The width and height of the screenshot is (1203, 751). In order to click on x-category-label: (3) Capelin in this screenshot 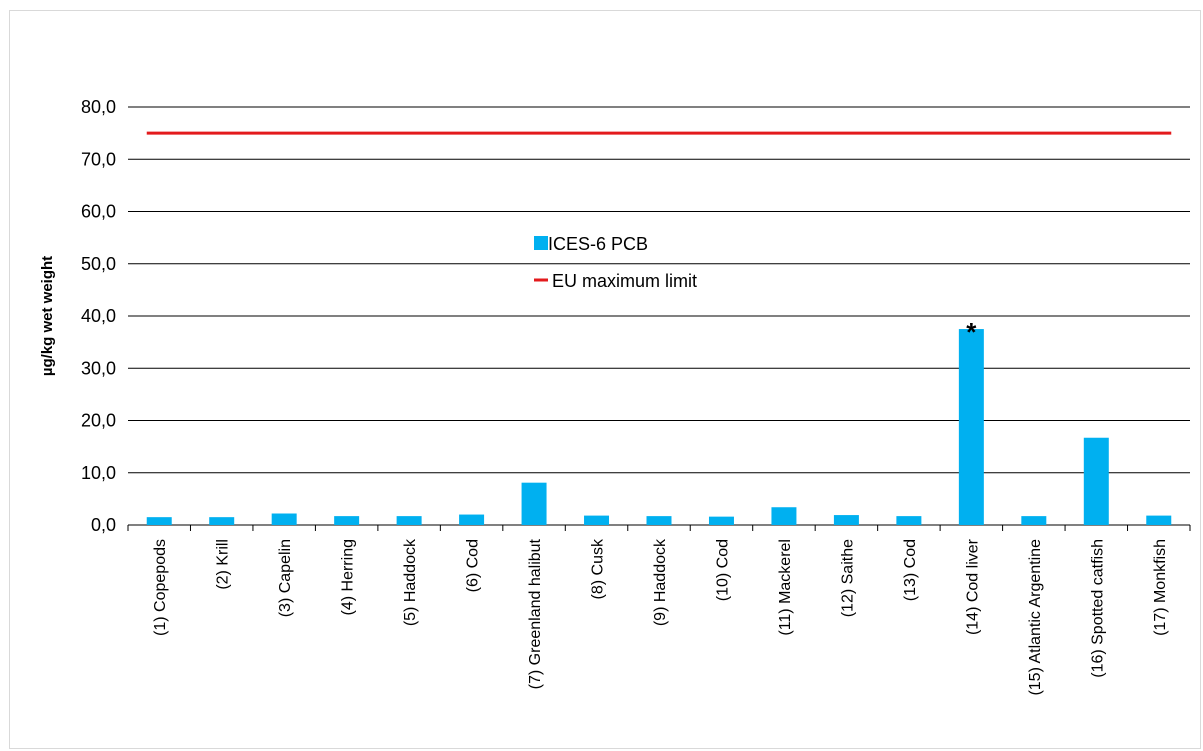, I will do `click(285, 578)`.